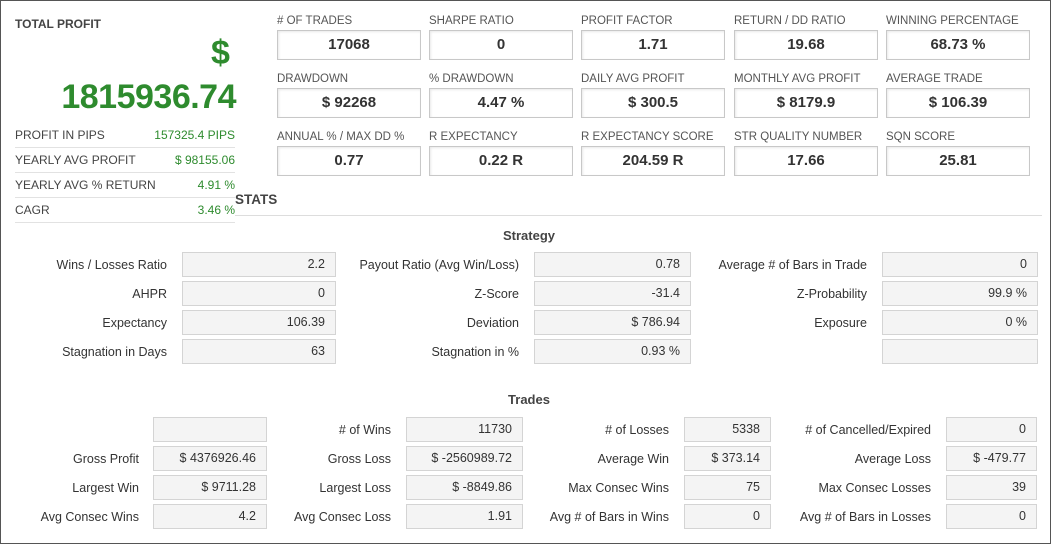 The image size is (1053, 546). I want to click on trade-stat-label: Largest Loss, so click(355, 488).